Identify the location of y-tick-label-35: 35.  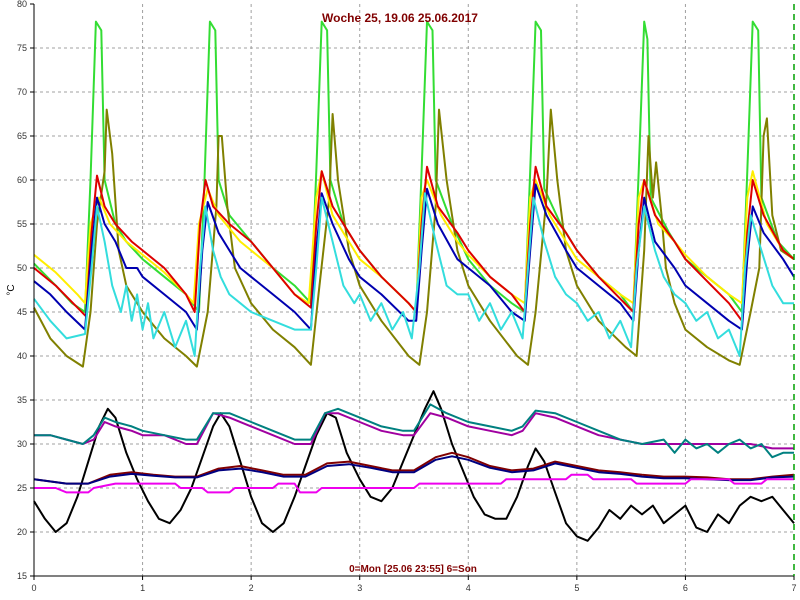
(22, 400).